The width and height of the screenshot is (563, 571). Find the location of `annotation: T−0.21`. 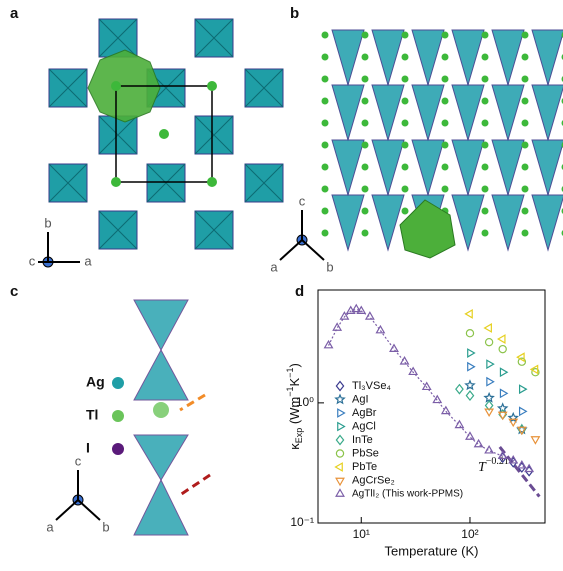

annotation: T−0.21 is located at coordinates (493, 465).